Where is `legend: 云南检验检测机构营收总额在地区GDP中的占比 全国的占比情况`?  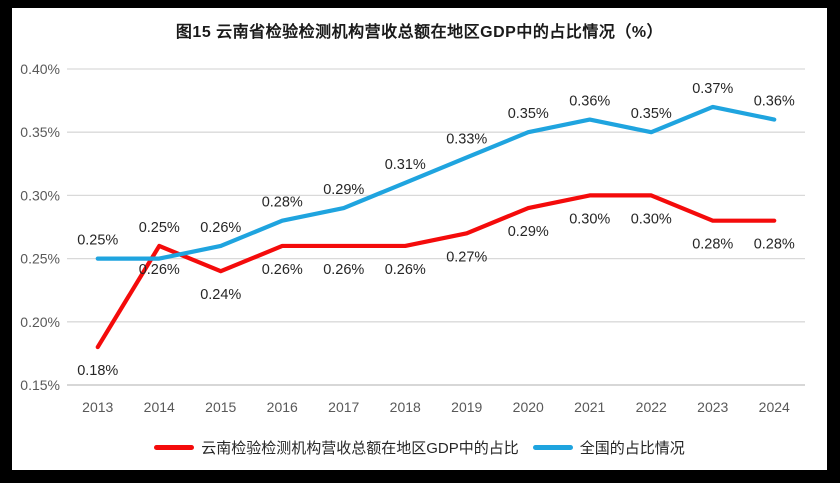 legend: 云南检验检测机构营收总额在地区GDP中的占比 全国的占比情况 is located at coordinates (419, 447).